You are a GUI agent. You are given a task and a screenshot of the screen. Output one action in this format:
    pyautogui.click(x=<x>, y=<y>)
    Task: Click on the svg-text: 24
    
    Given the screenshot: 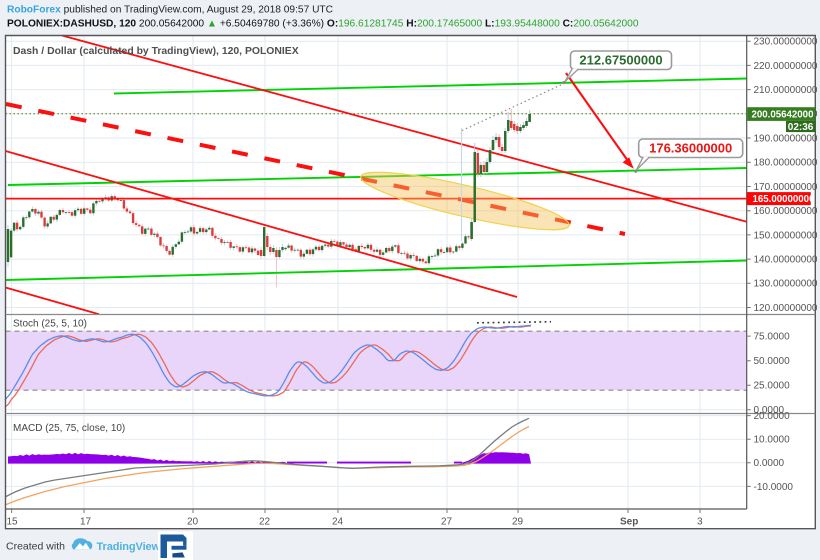 What is the action you would take?
    pyautogui.click(x=338, y=522)
    